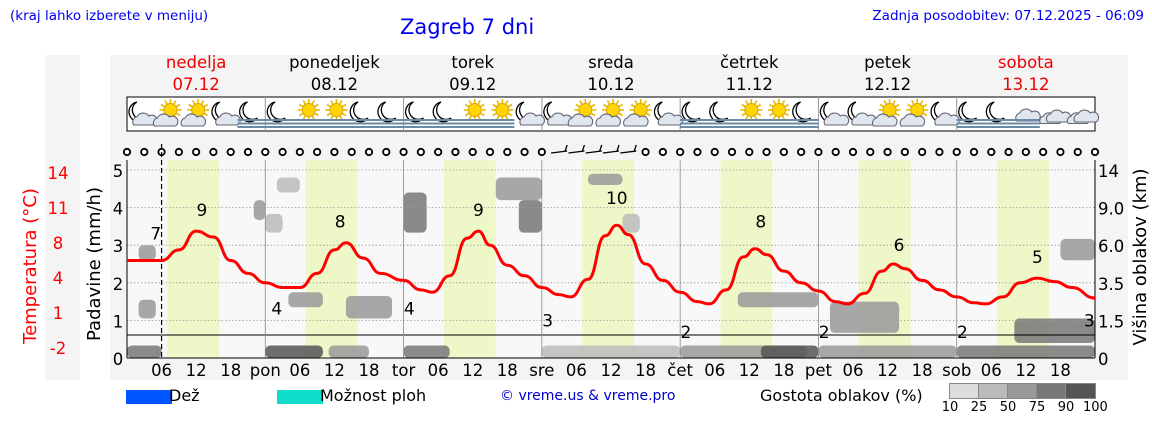 This screenshot has width=1152, height=443. Describe the element at coordinates (1080, 391) in the screenshot. I see `cloud-density-swatch` at that location.